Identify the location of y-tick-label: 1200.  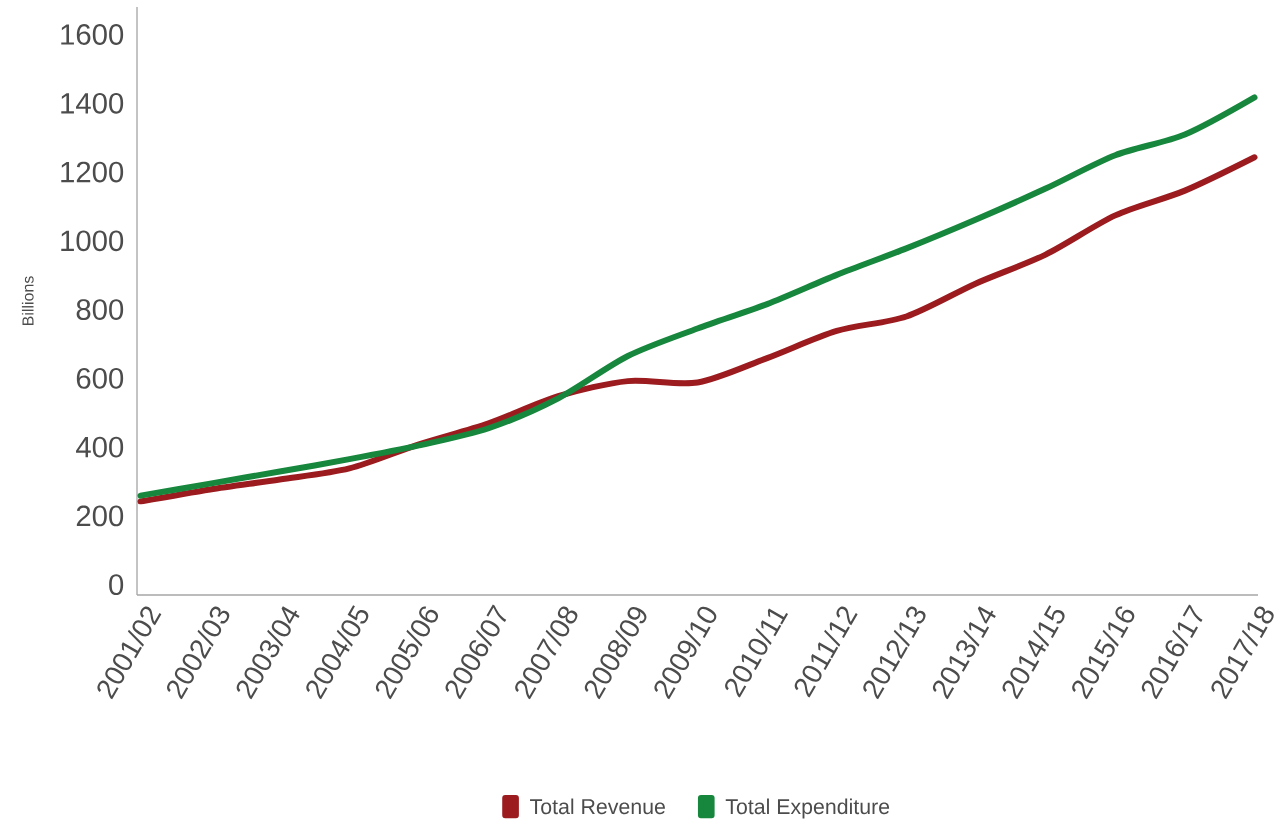
(92, 172).